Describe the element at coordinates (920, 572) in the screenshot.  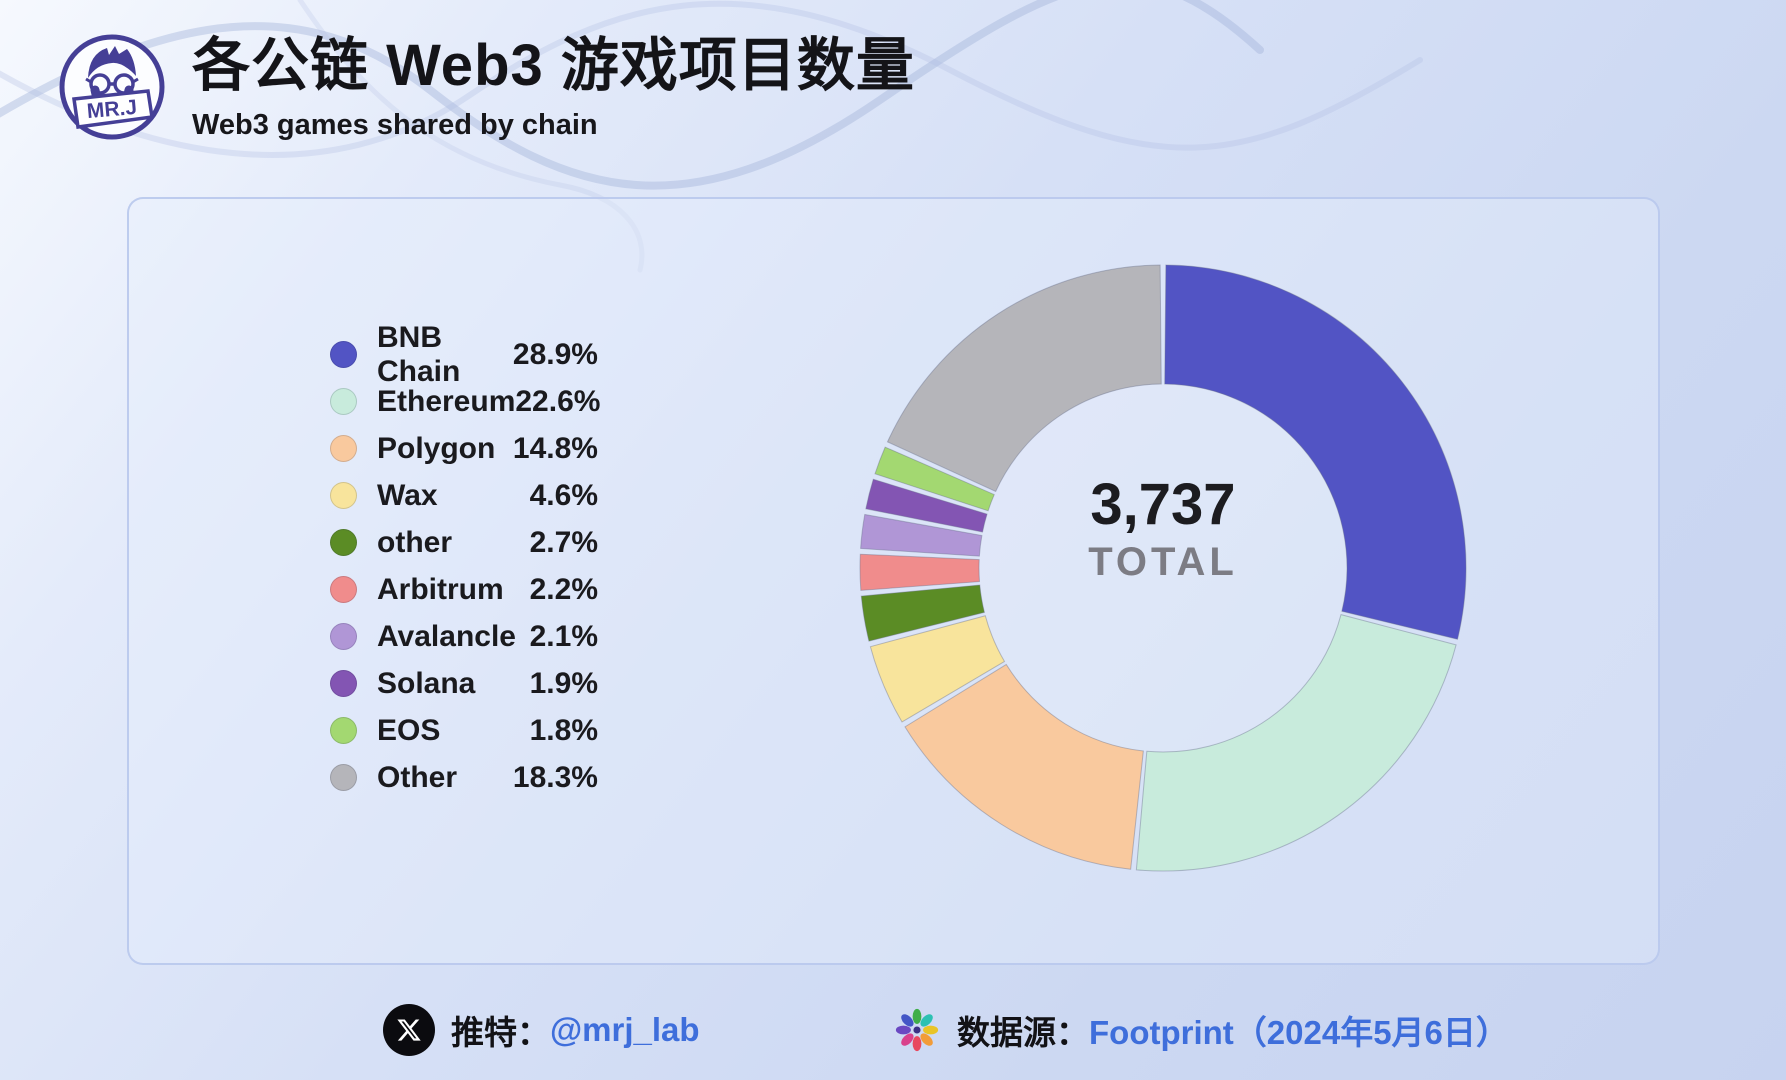
I see `donut-slice-arbitrum` at that location.